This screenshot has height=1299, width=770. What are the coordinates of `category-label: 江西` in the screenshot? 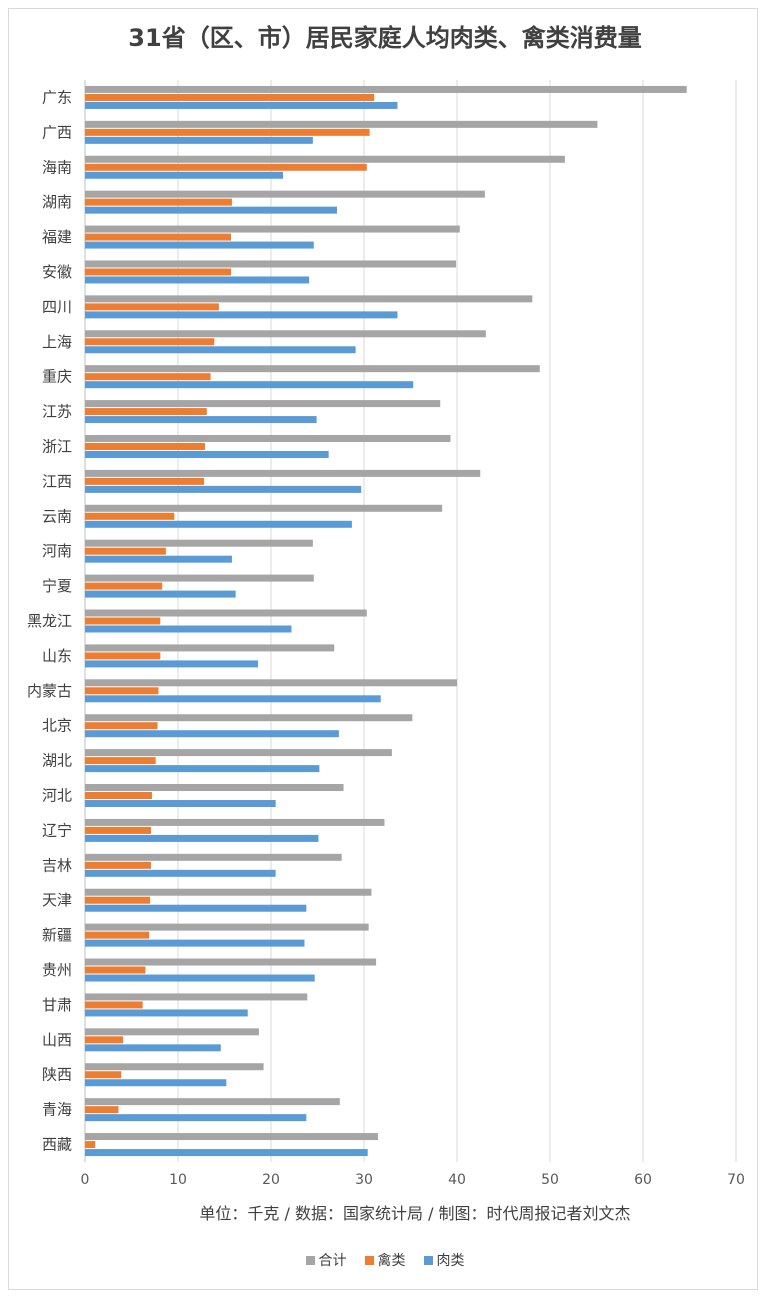 It's located at (57, 481).